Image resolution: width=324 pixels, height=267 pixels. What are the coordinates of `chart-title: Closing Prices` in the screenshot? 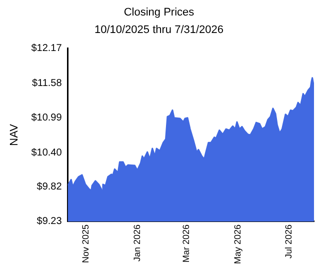 It's located at (159, 12).